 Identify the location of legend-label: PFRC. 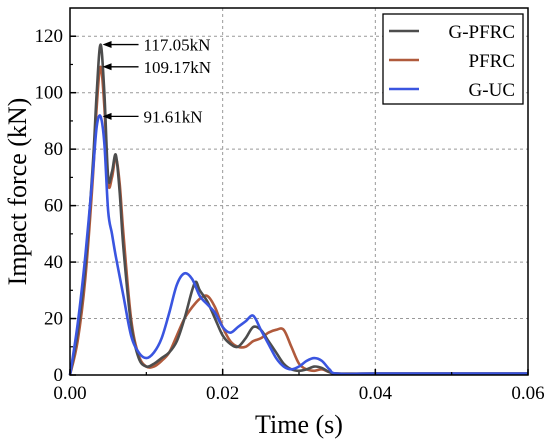
(492, 61).